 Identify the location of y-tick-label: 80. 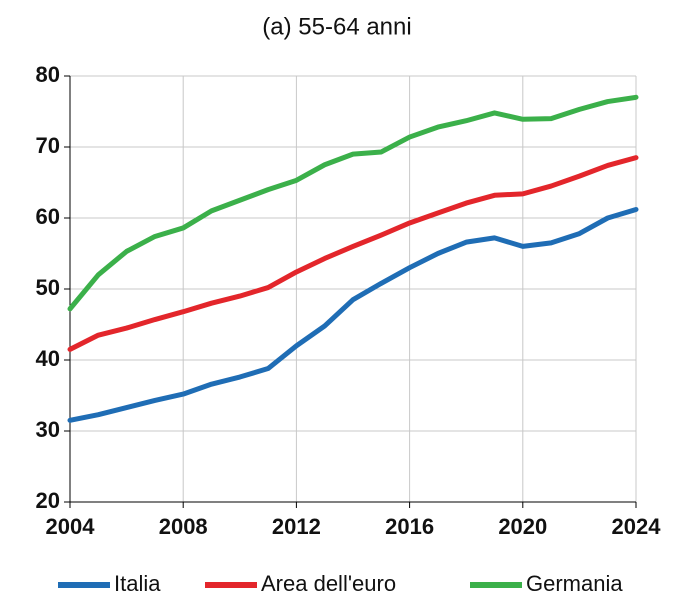
(48, 74).